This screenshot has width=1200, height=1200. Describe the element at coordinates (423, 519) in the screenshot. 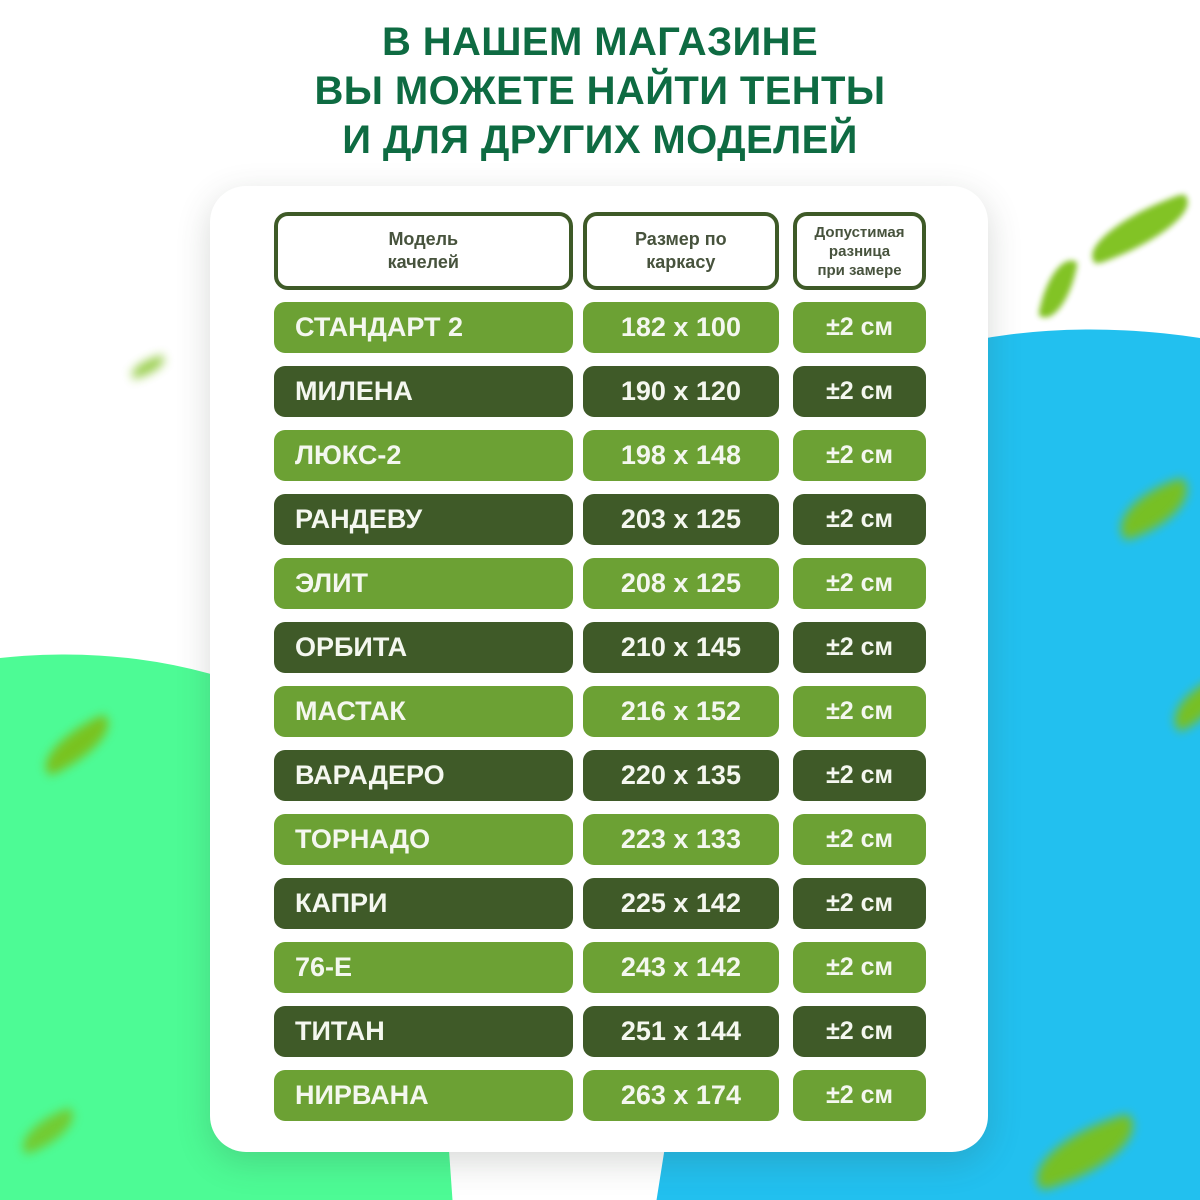

I see `cell-model: РАНДЕВУ` at that location.